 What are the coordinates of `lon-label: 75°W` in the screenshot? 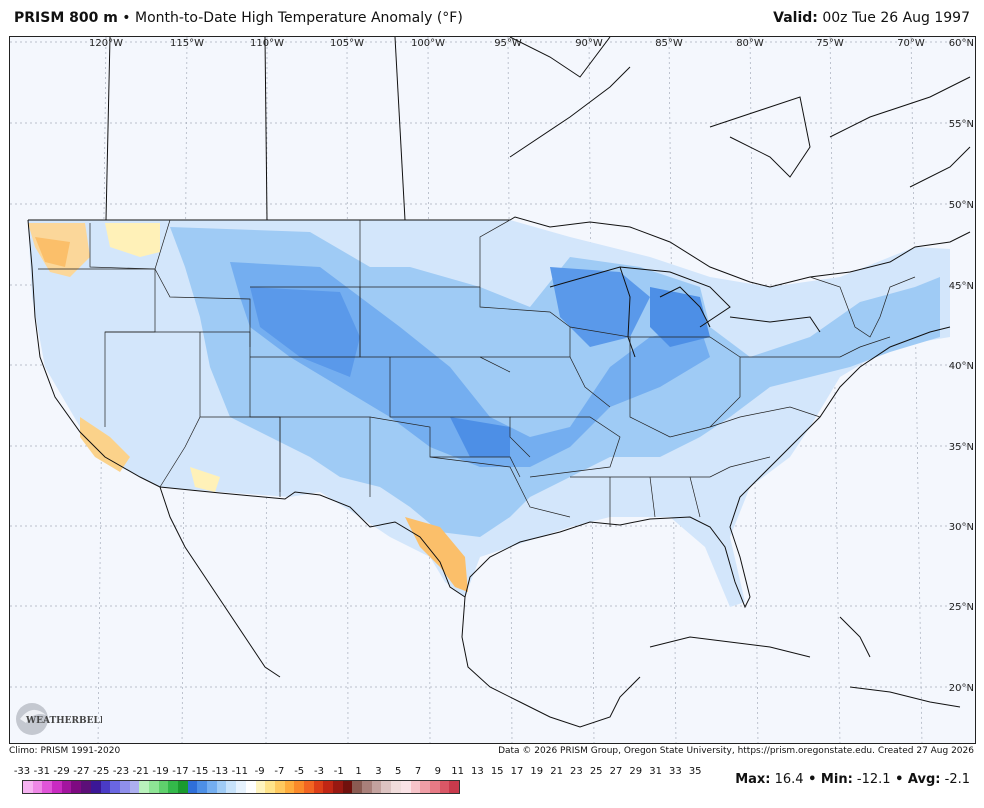 It's located at (830, 43).